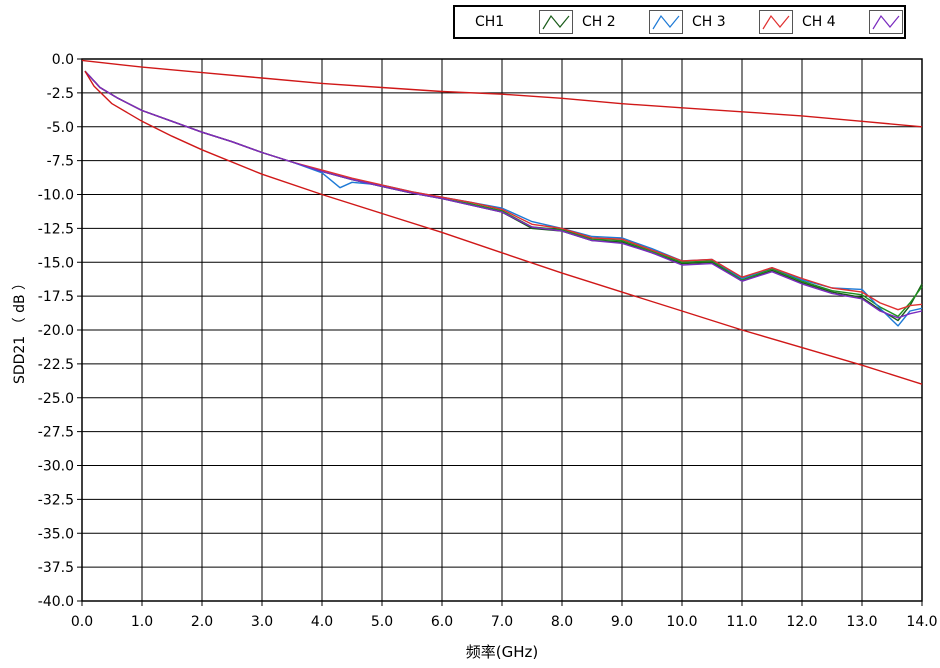 This screenshot has height=668, width=940. Describe the element at coordinates (56, 196) in the screenshot. I see `y-tick-label: -10.0` at that location.